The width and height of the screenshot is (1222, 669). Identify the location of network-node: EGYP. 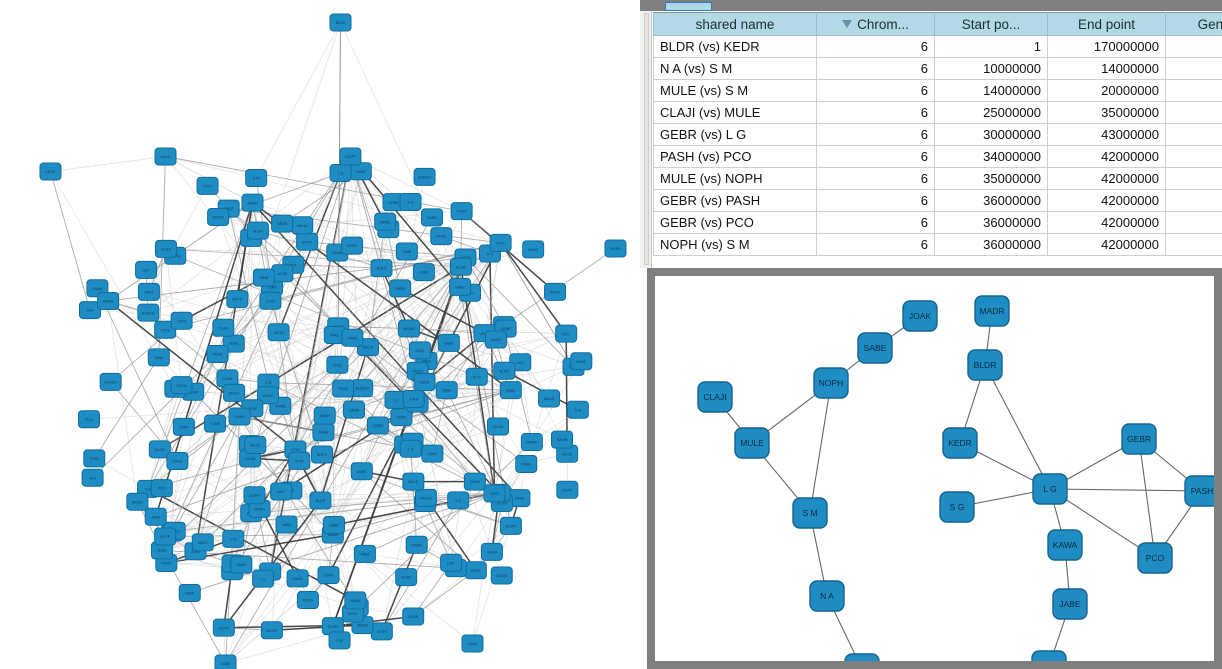
(165, 536).